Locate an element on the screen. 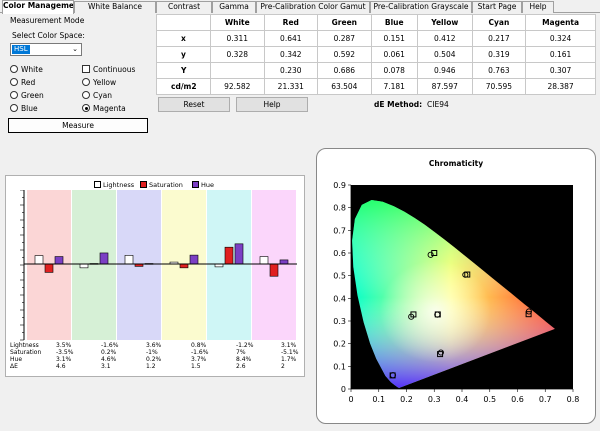  radio-yellow: Yellow is located at coordinates (99, 83).